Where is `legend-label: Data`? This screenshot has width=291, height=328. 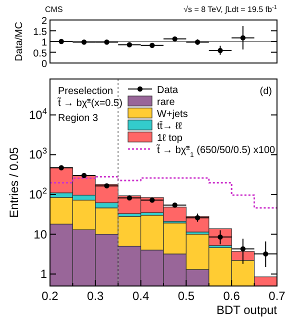
legend-label: Data is located at coordinates (168, 90).